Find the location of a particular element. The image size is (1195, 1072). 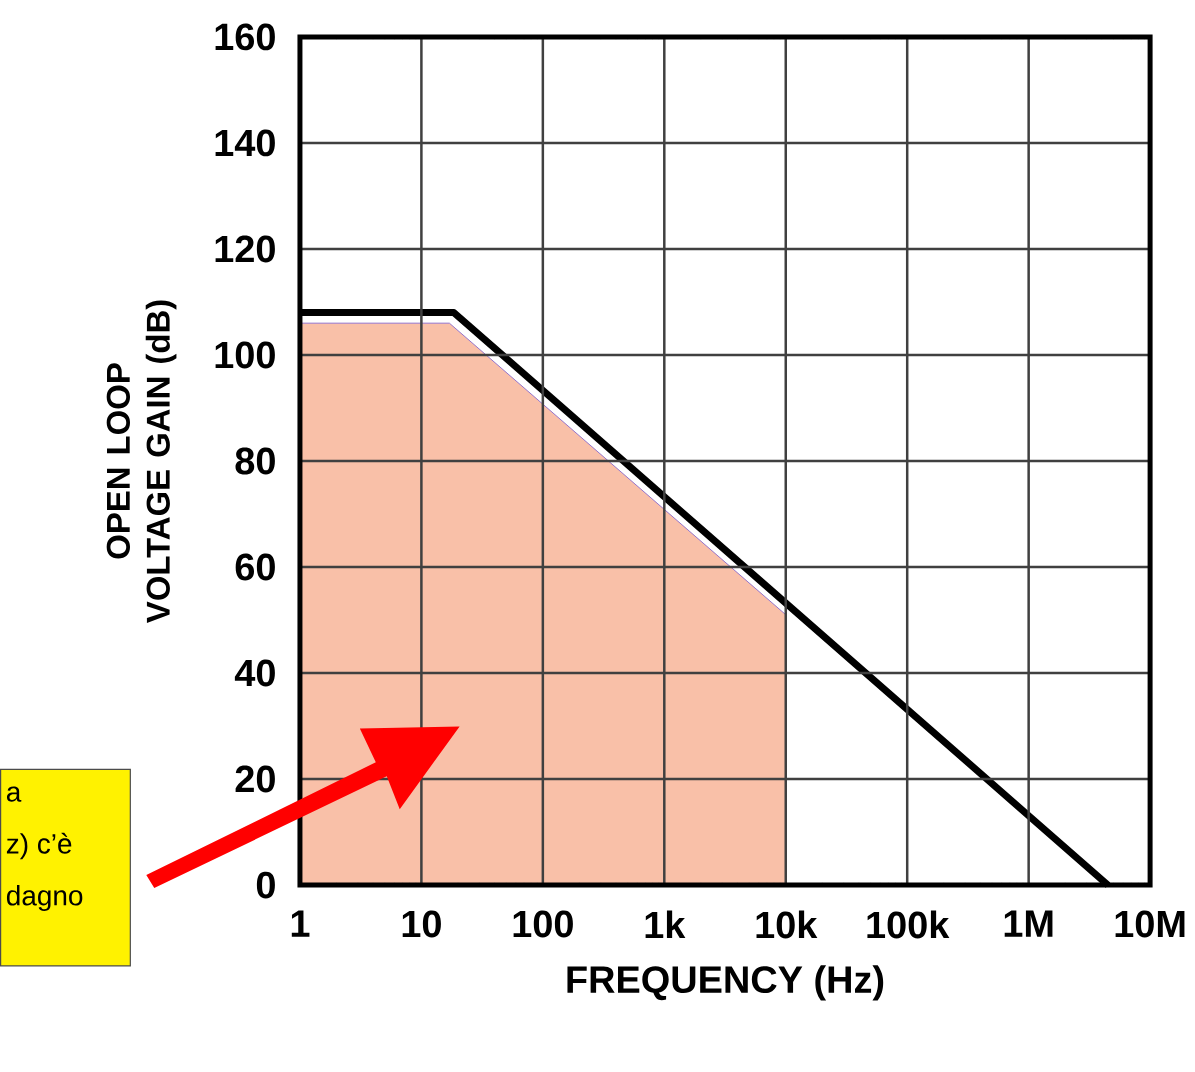

y-tick-label: 60 is located at coordinates (255, 567).